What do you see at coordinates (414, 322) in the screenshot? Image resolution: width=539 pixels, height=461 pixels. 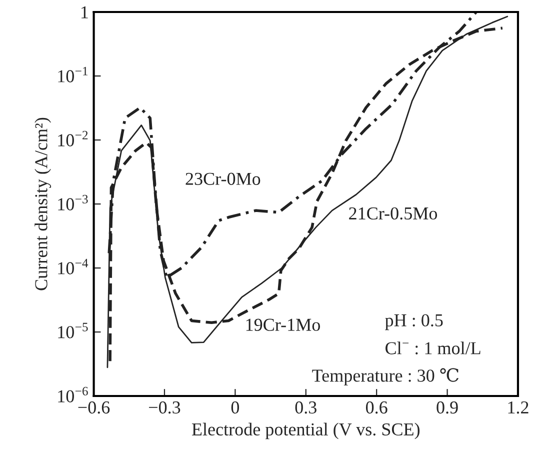 I see `annotation: pH : 0.5` at bounding box center [414, 322].